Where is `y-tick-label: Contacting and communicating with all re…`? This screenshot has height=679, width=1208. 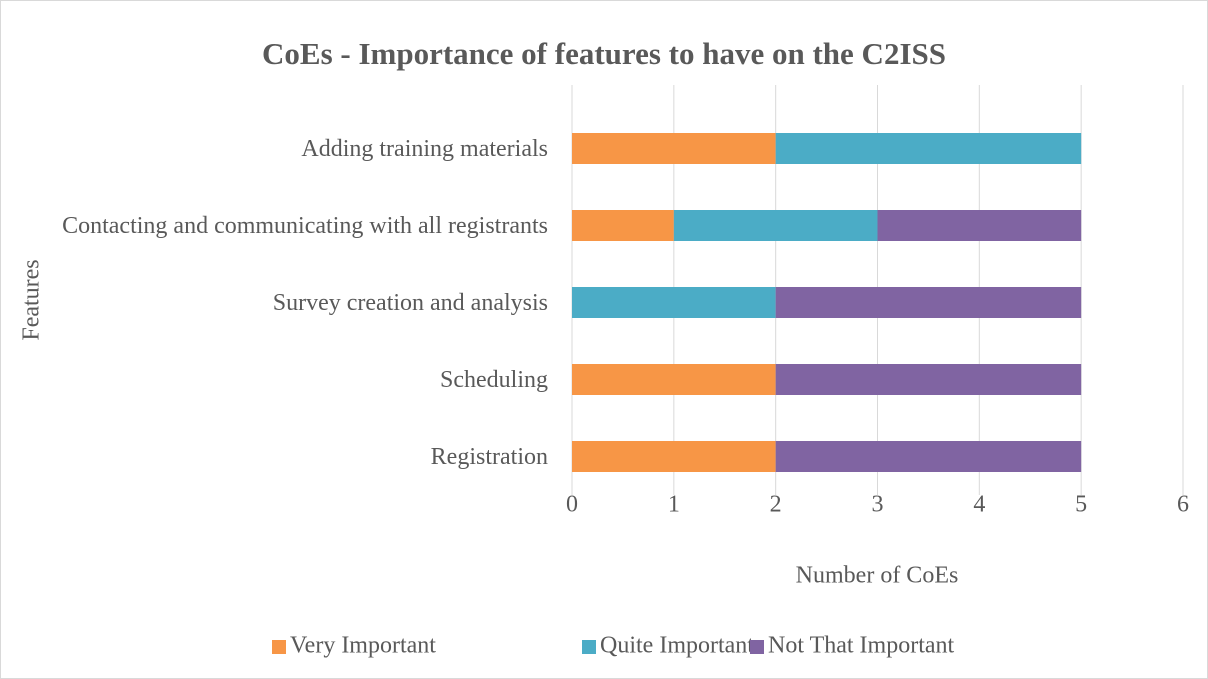 y-tick-label: Contacting and communicating with all re… is located at coordinates (305, 225).